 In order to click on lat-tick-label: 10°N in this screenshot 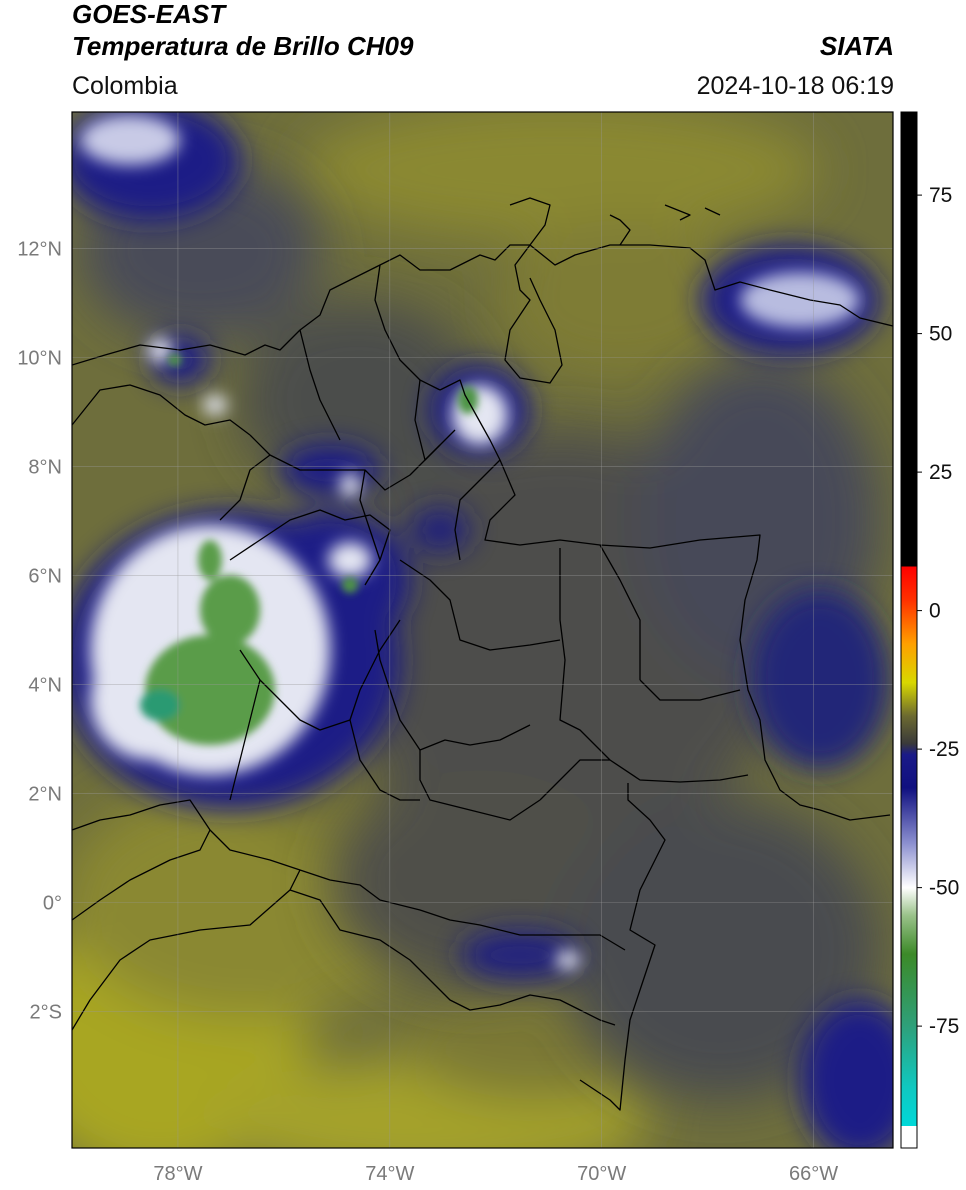, I will do `click(39, 358)`.